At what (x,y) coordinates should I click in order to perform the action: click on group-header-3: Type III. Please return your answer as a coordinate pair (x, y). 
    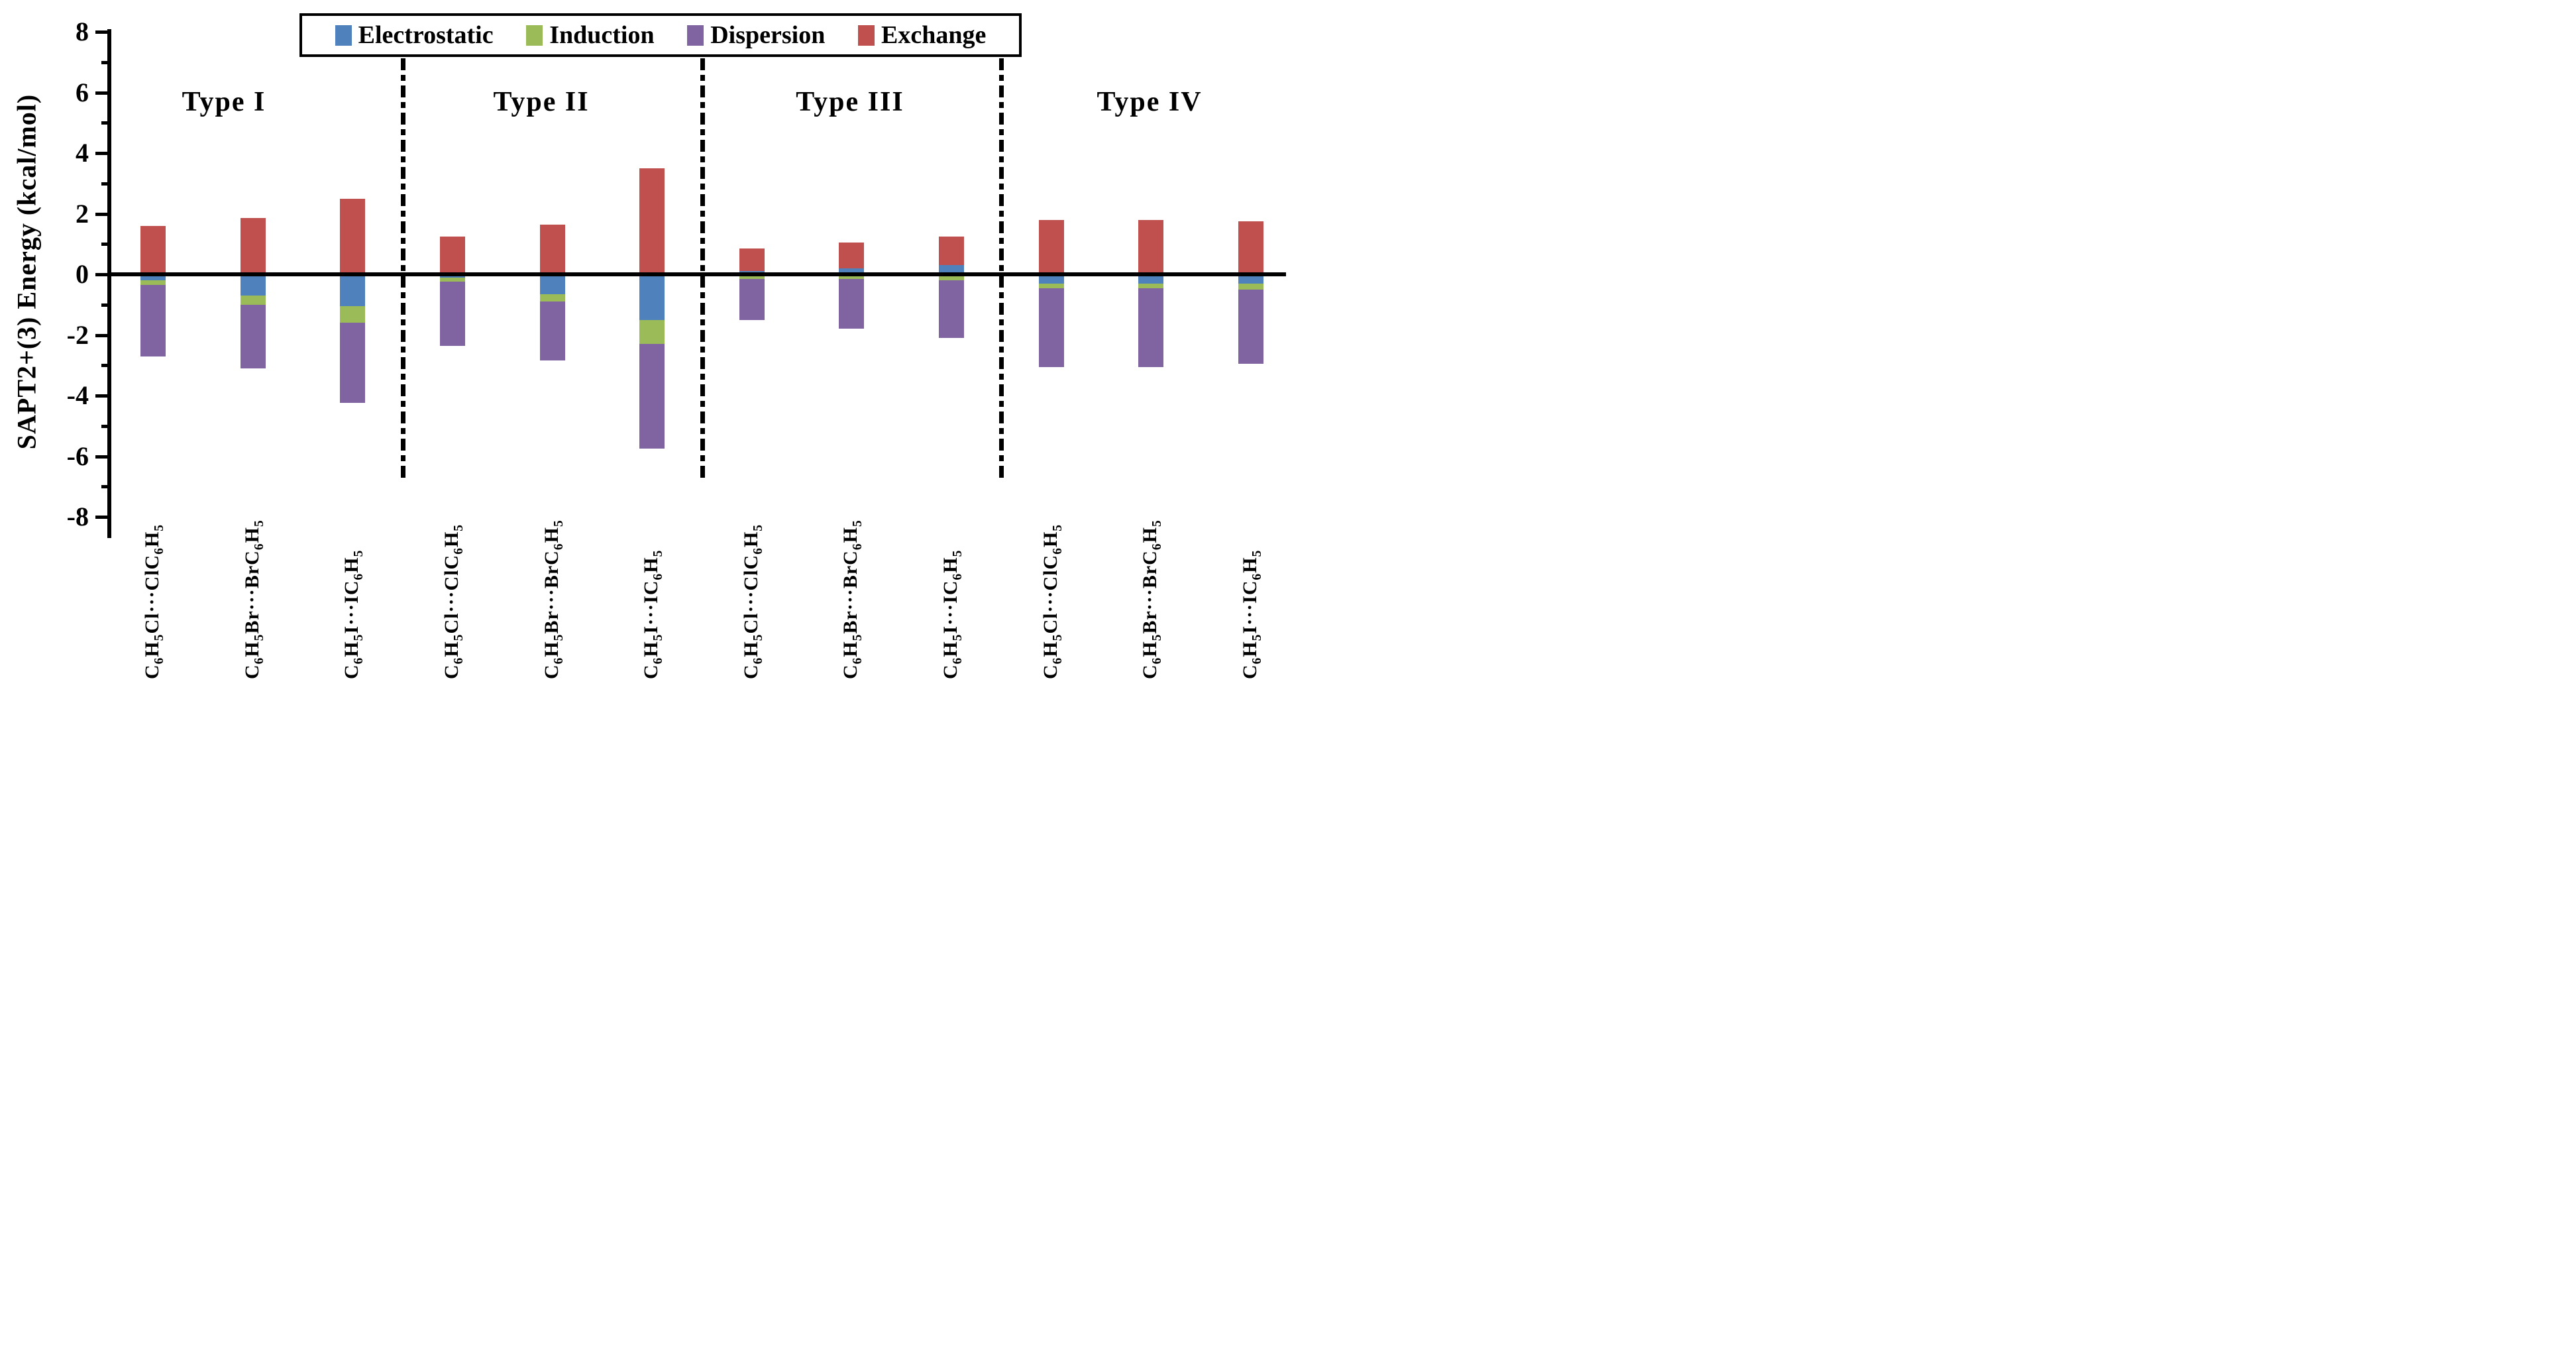
    Looking at the image, I should click on (850, 102).